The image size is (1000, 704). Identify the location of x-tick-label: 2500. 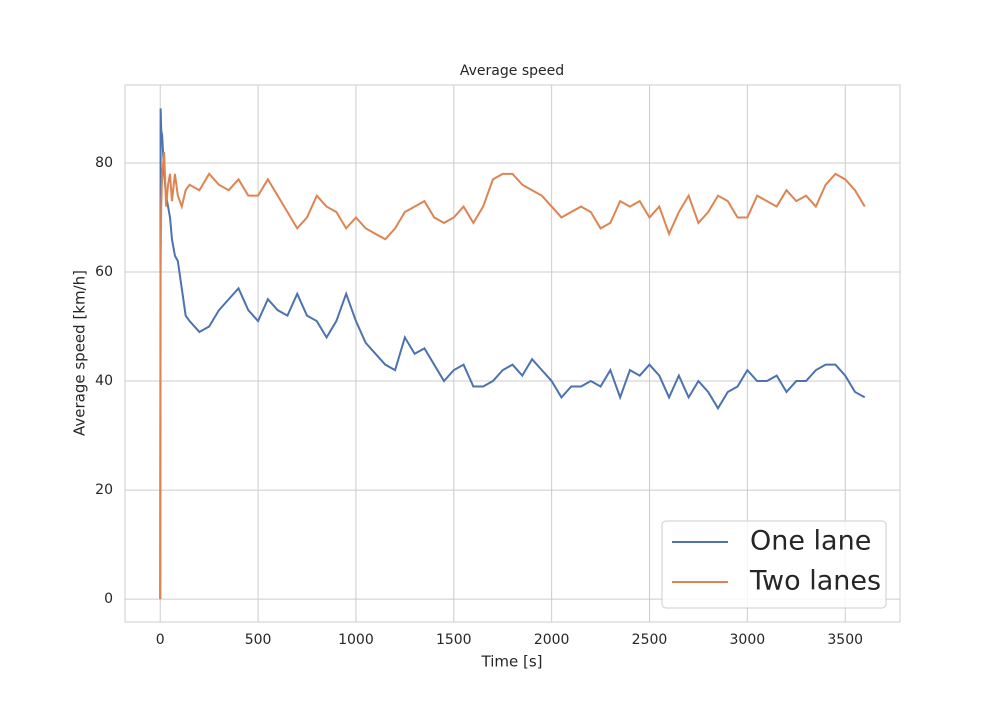
(650, 640).